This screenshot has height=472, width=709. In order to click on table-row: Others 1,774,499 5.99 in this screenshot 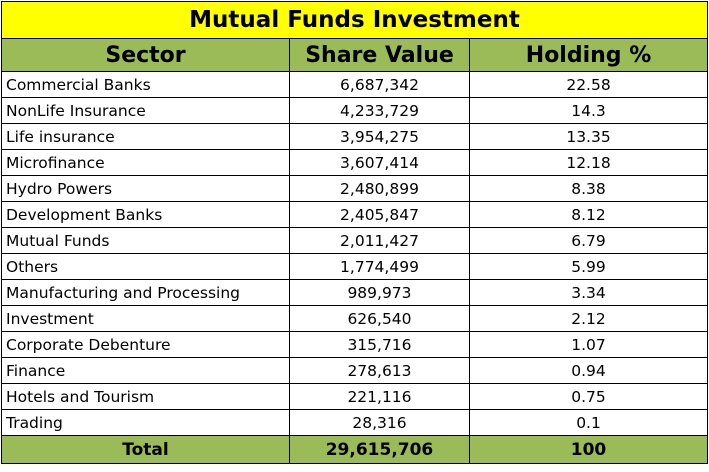, I will do `click(355, 266)`.